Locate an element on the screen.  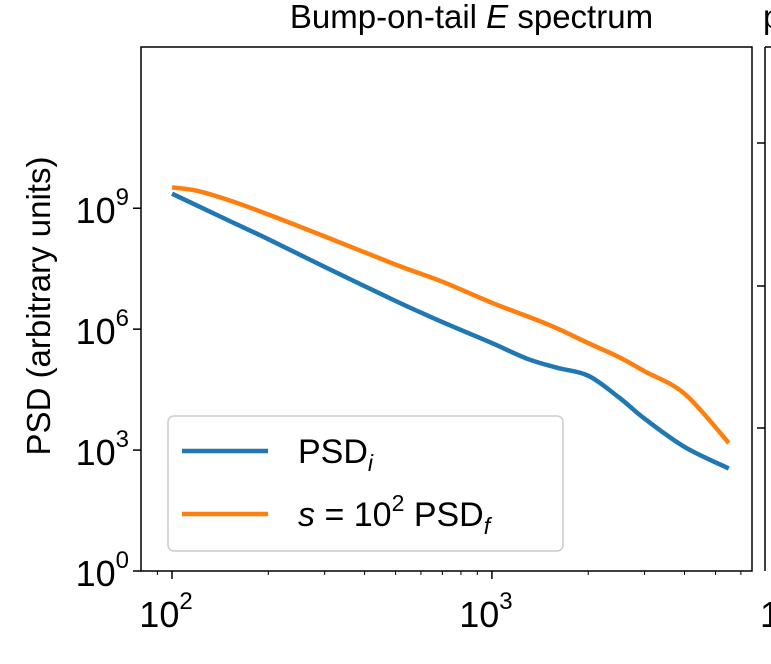
legend-subscript: f is located at coordinates (488, 526).